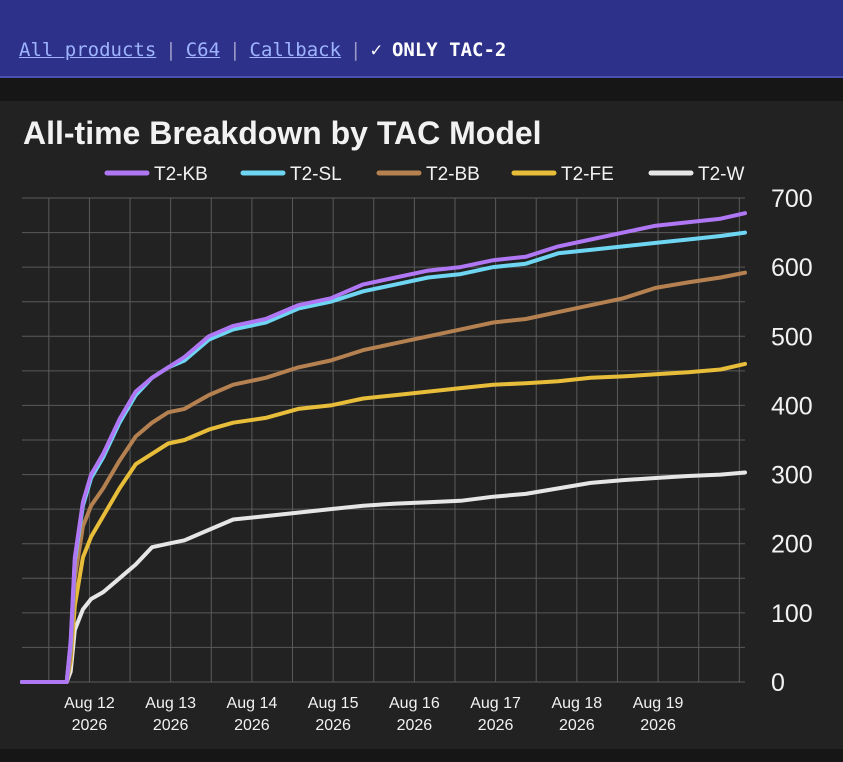 Image resolution: width=843 pixels, height=762 pixels. What do you see at coordinates (88, 50) in the screenshot?
I see `nav-link-all-products: All products` at bounding box center [88, 50].